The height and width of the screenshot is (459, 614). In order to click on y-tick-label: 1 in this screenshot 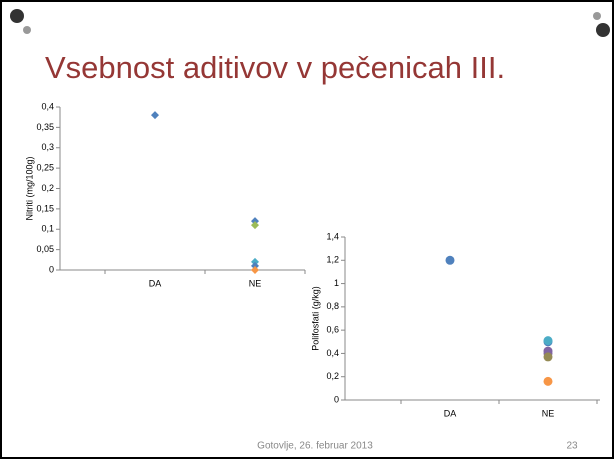, I will do `click(336, 283)`.